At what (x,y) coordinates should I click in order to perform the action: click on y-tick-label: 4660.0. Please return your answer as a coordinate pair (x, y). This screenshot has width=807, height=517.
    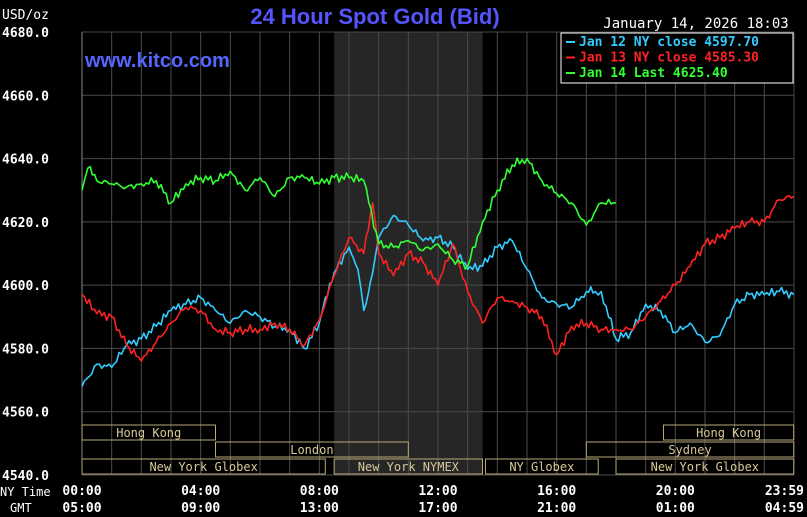
    Looking at the image, I should click on (25, 96).